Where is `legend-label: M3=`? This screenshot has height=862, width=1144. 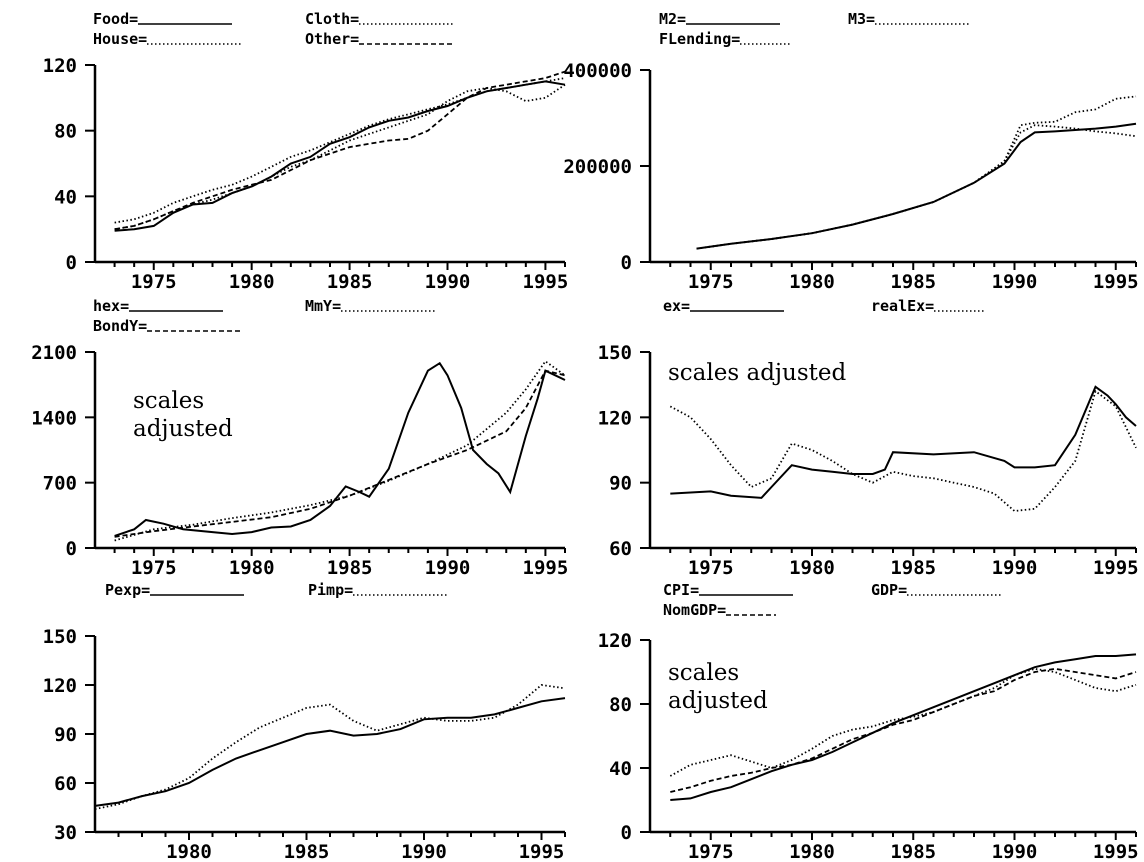 legend-label: M3= is located at coordinates (861, 19).